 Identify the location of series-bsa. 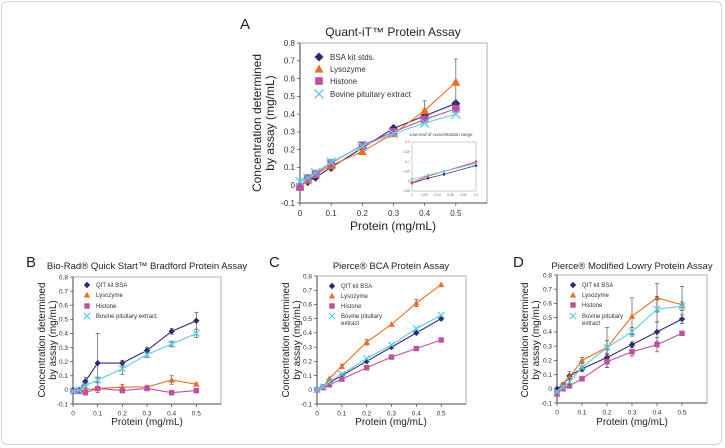
(379, 354).